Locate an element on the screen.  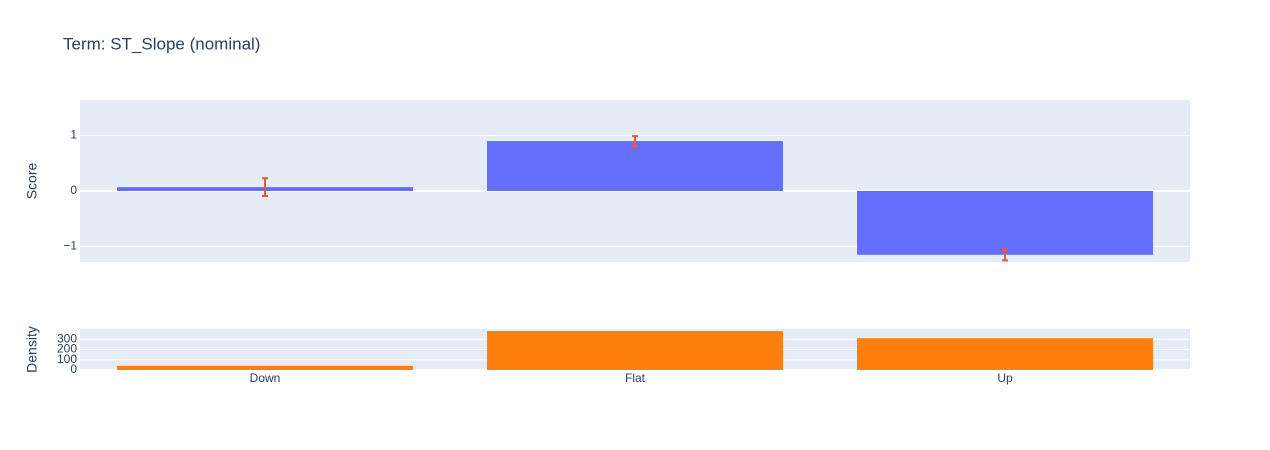
chart-title: Term: ST_Slope (nominal) is located at coordinates (161, 43).